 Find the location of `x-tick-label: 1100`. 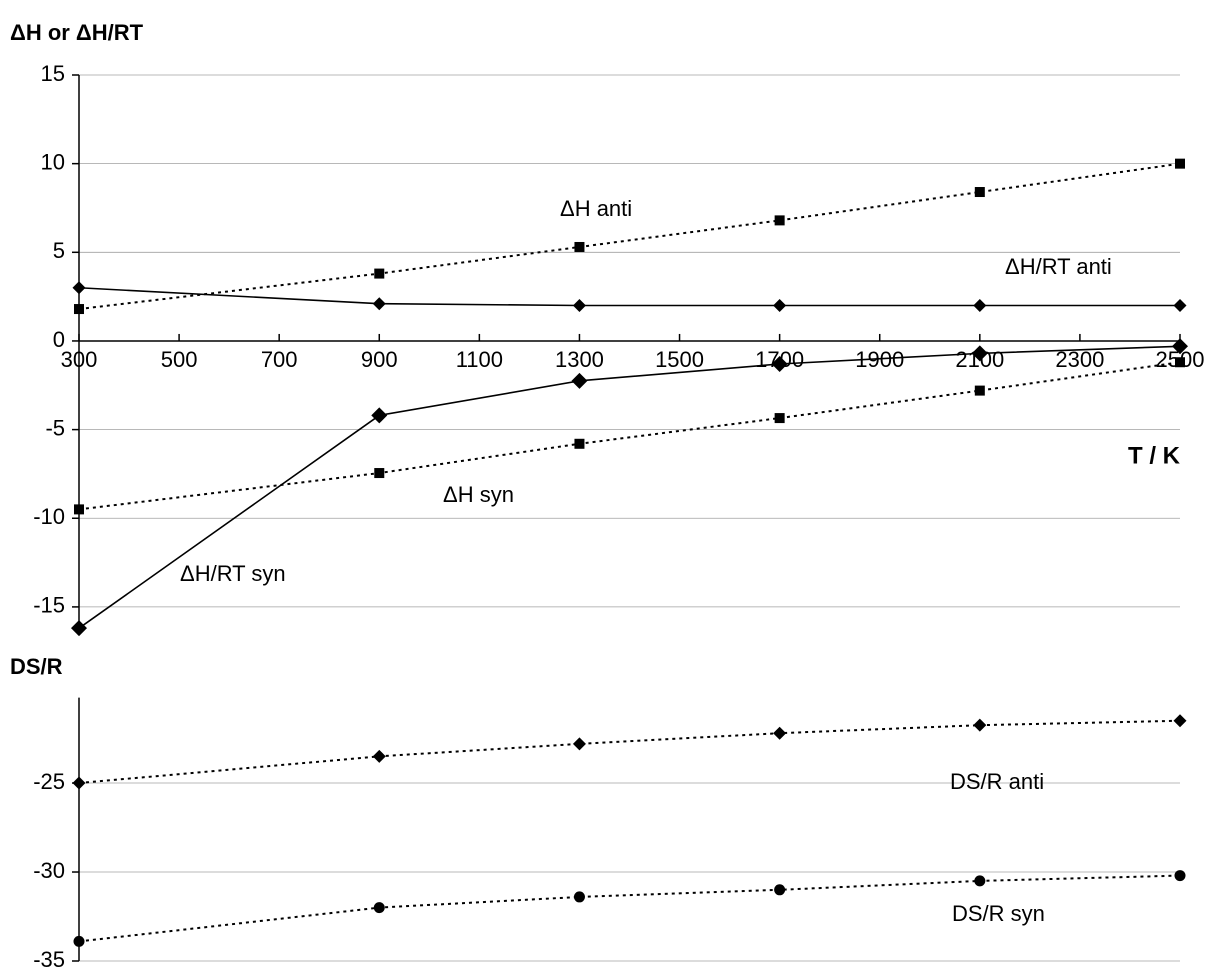

x-tick-label: 1100 is located at coordinates (479, 359).